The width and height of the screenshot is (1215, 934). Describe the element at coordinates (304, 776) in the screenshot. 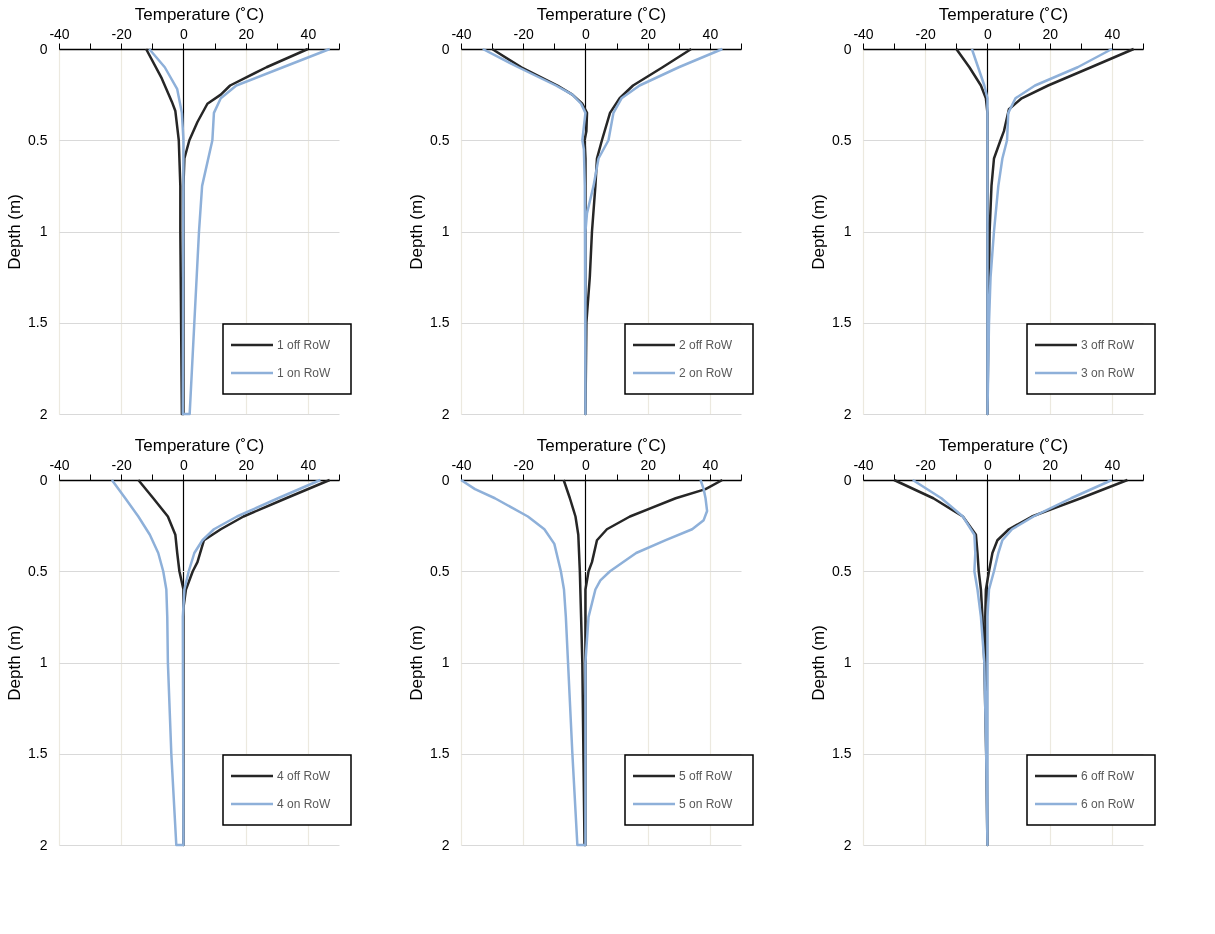

I see `legend-label: 4 off RoW` at that location.